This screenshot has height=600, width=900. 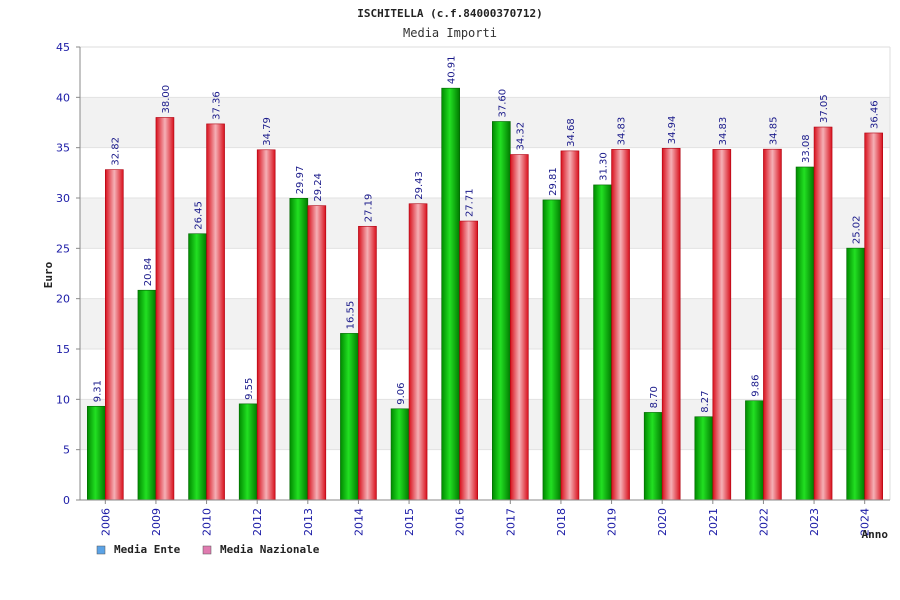 I want to click on data-label: 29.81, so click(x=553, y=181).